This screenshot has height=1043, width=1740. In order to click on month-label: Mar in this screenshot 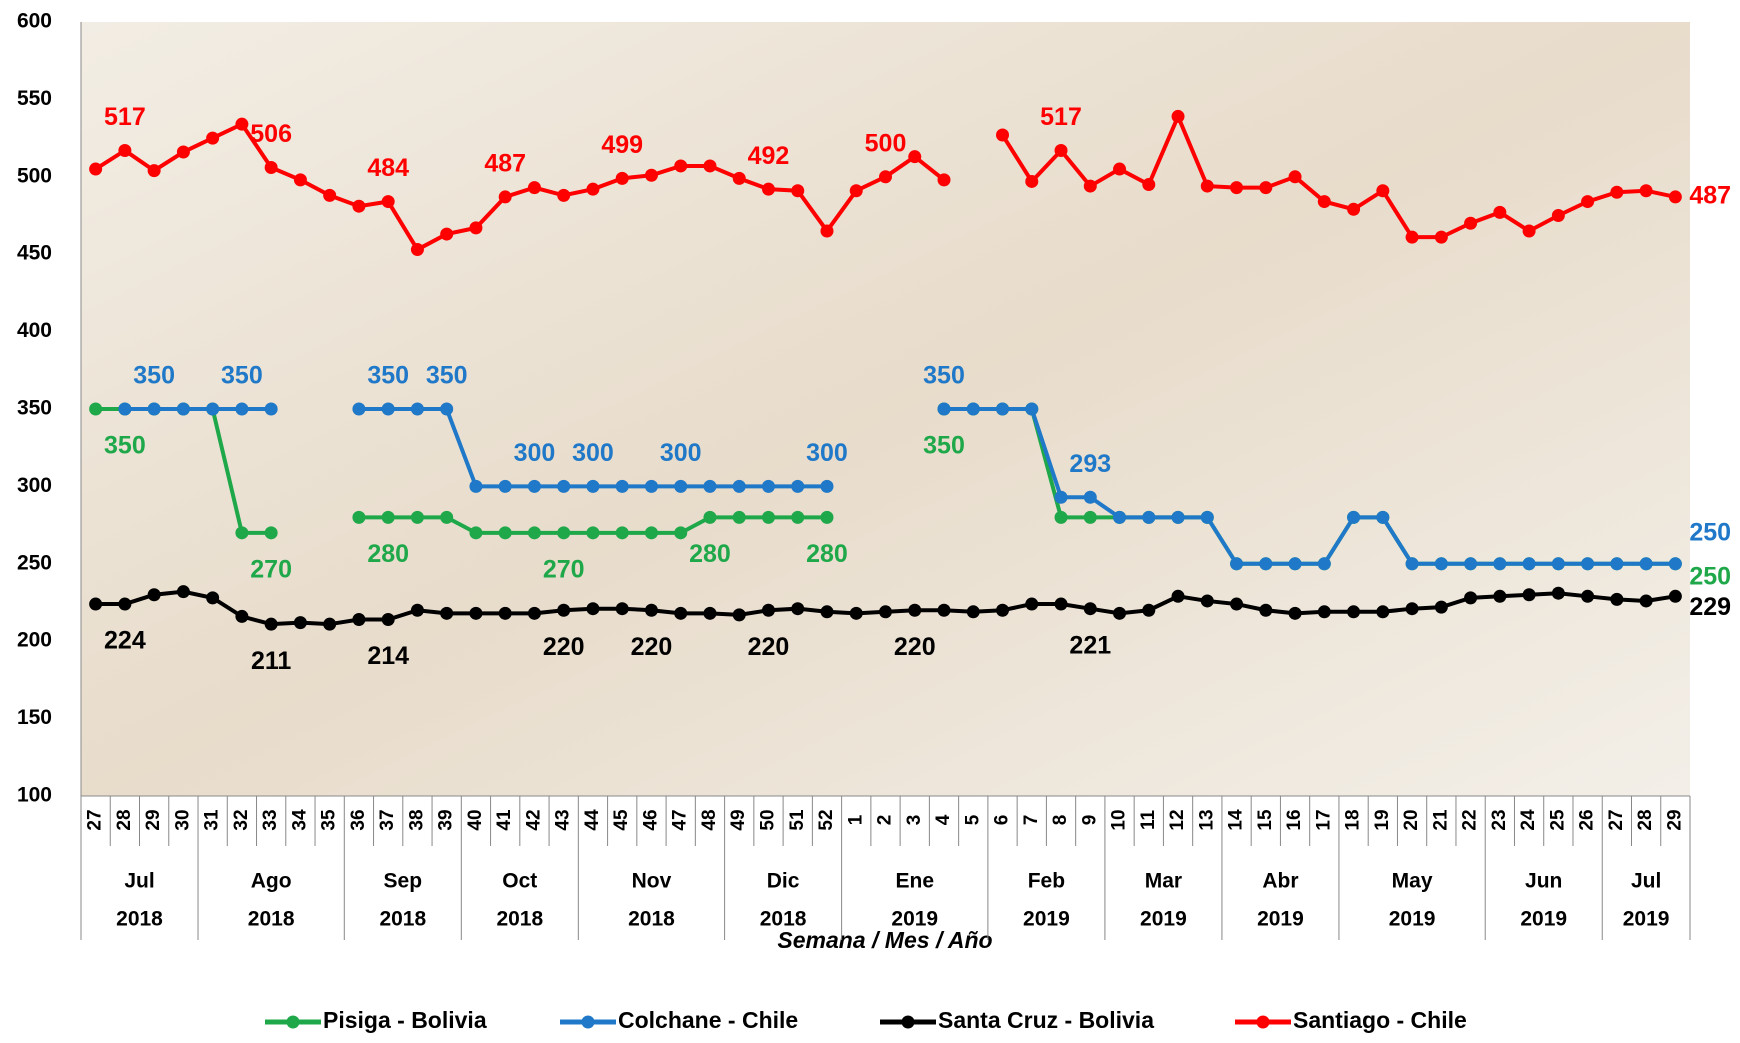, I will do `click(1163, 881)`.